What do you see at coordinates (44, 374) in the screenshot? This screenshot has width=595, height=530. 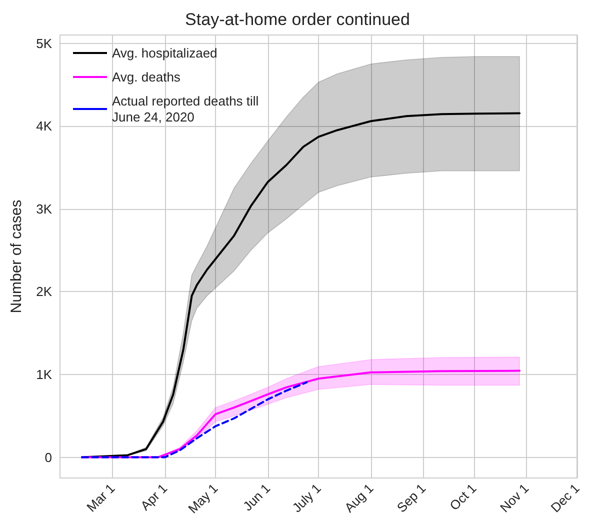 I see `y-tick-label: 1K` at bounding box center [44, 374].